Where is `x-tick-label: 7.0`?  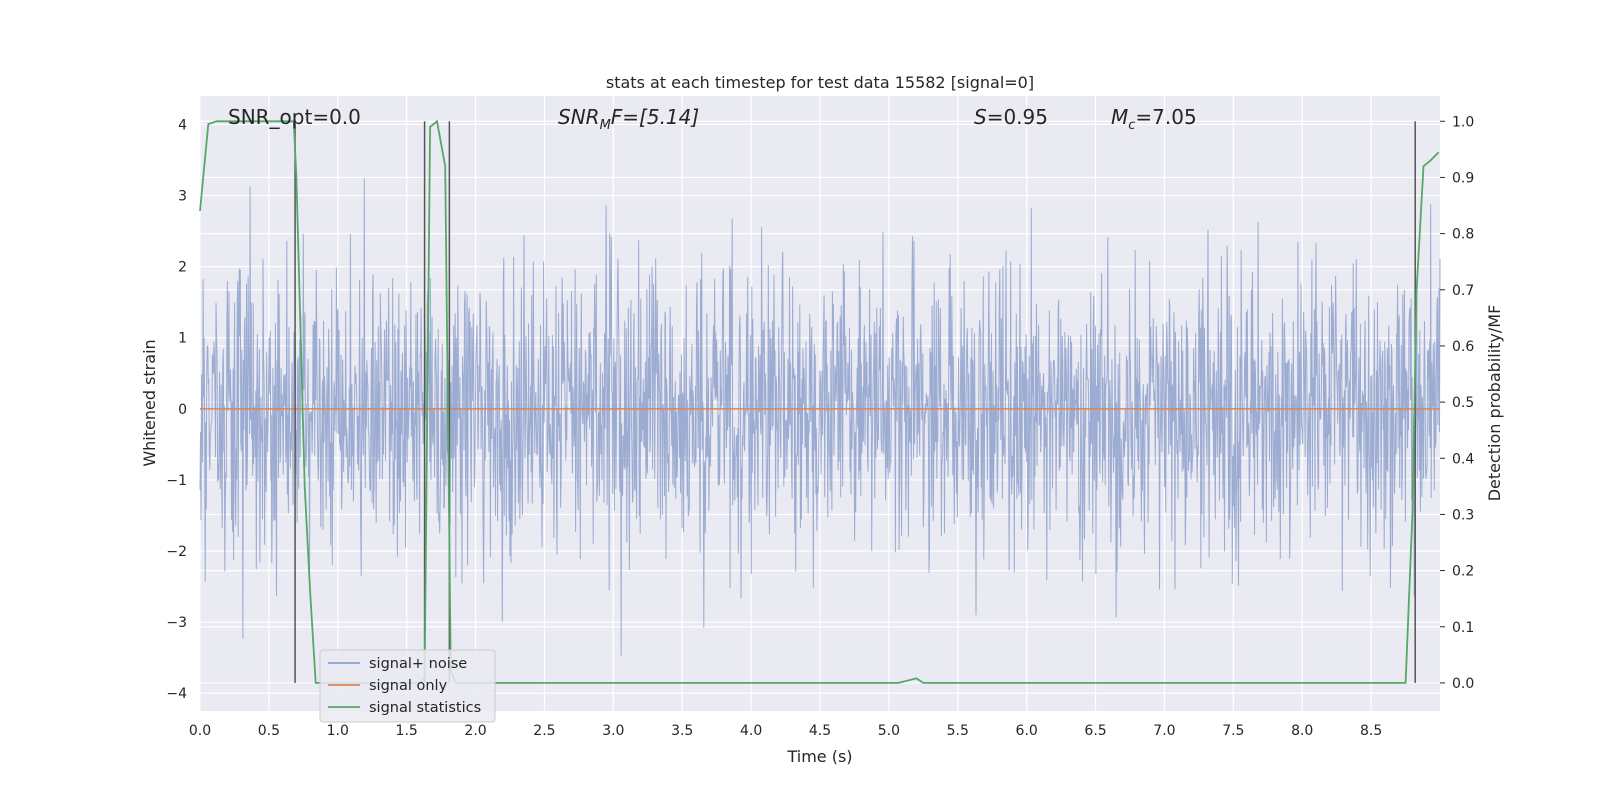
x-tick-label: 7.0 is located at coordinates (1164, 731).